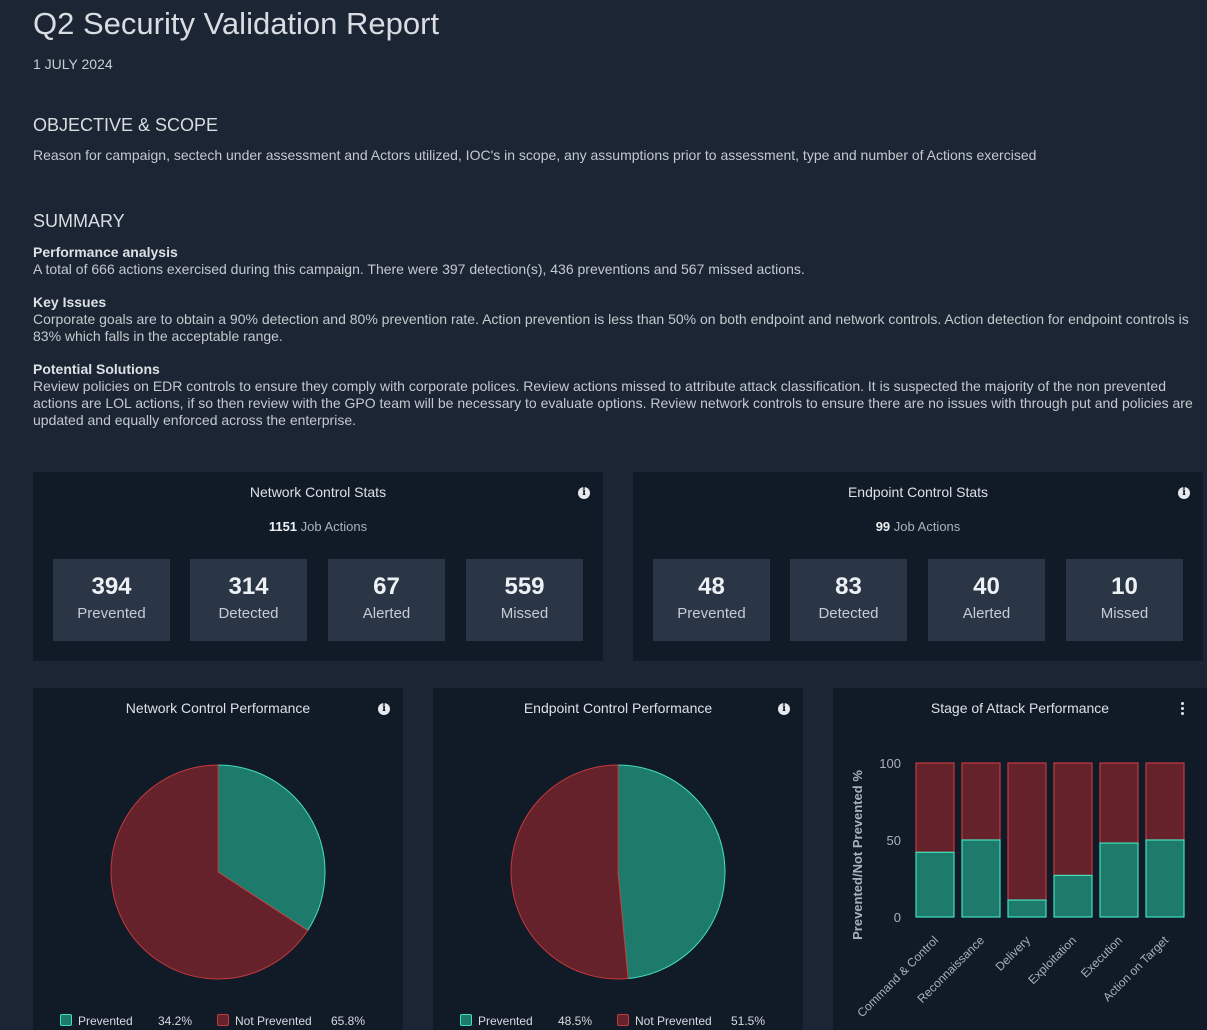 This screenshot has width=1207, height=1030. Describe the element at coordinates (671, 872) in the screenshot. I see `endpoint-pie-slice-prevented` at that location.